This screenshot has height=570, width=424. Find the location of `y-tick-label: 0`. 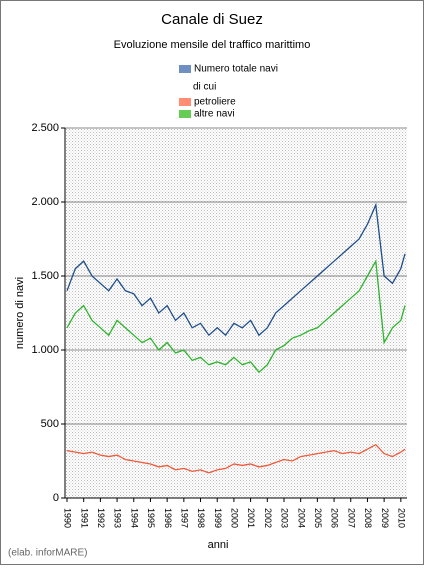

y-tick-label: 0 is located at coordinates (56, 498).